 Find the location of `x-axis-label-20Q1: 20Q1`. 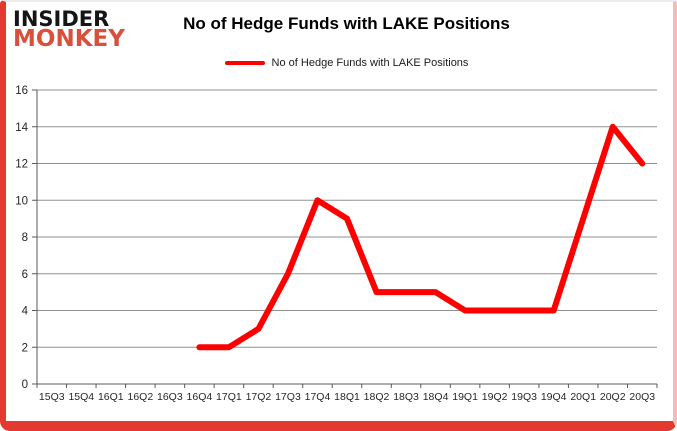

x-axis-label-20Q1: 20Q1 is located at coordinates (583, 397).